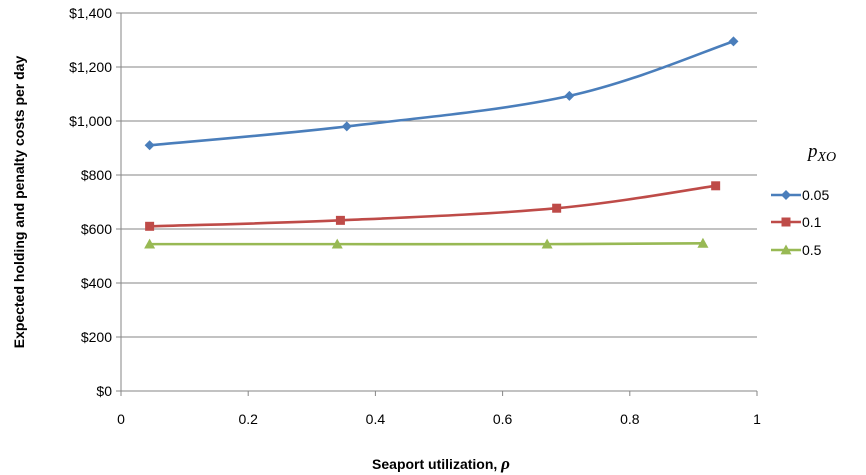  I want to click on y-tick-label: $1,400, so click(90, 13).